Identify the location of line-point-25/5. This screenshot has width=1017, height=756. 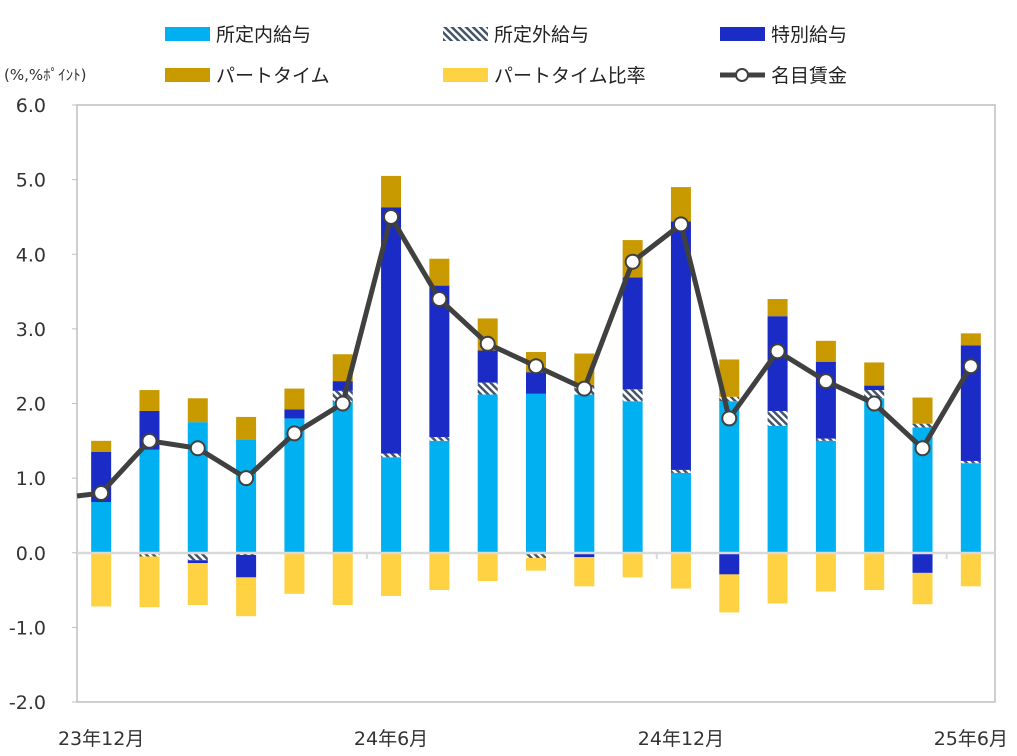
(922, 448).